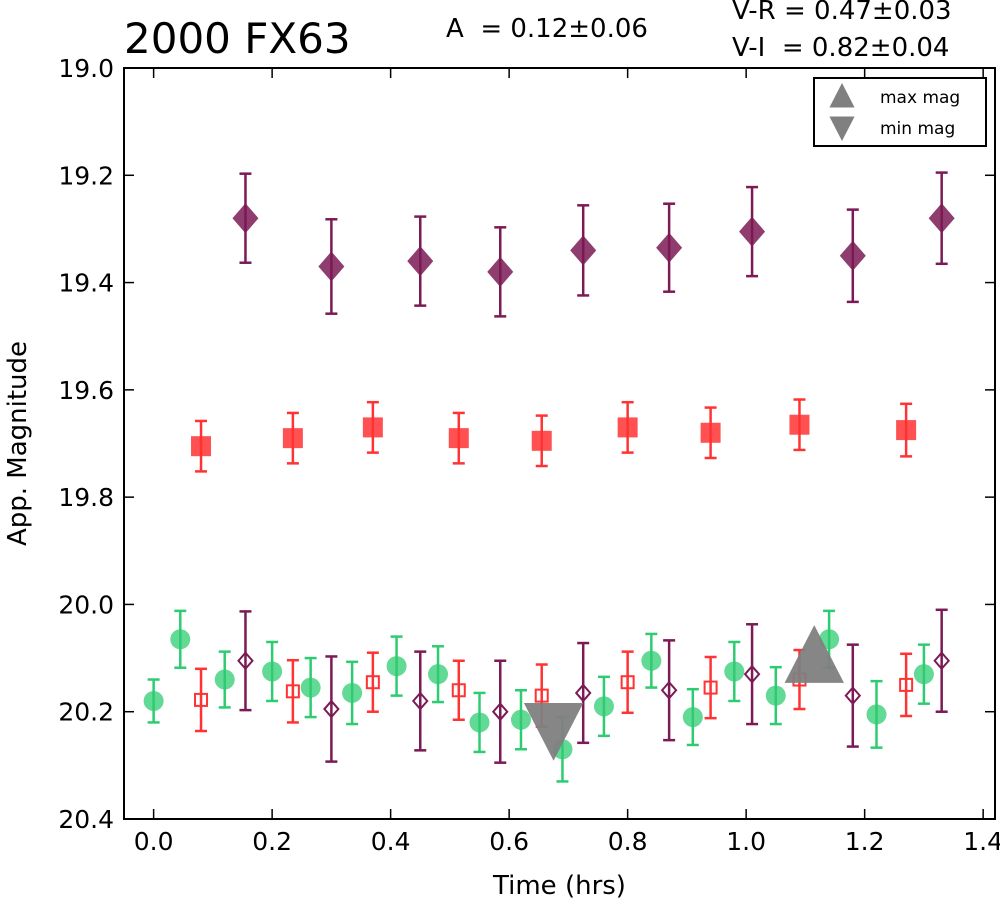 The image size is (1000, 901). What do you see at coordinates (865, 841) in the screenshot?
I see `x-tick-label: 1.2` at bounding box center [865, 841].